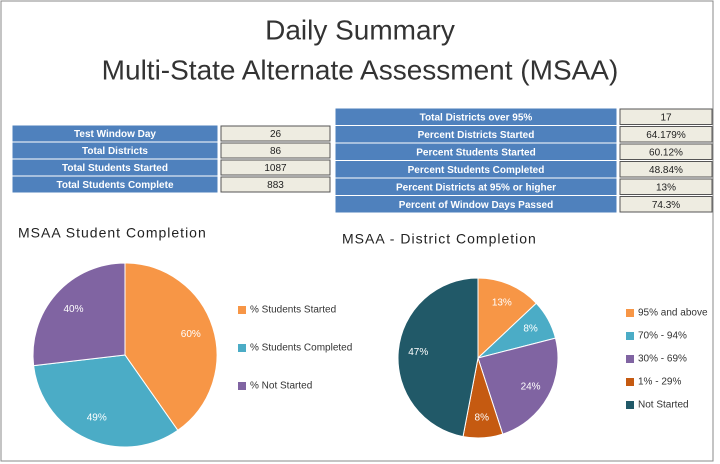 This screenshot has height=464, width=720. Describe the element at coordinates (663, 405) in the screenshot. I see `legend-label: Not Started` at that location.